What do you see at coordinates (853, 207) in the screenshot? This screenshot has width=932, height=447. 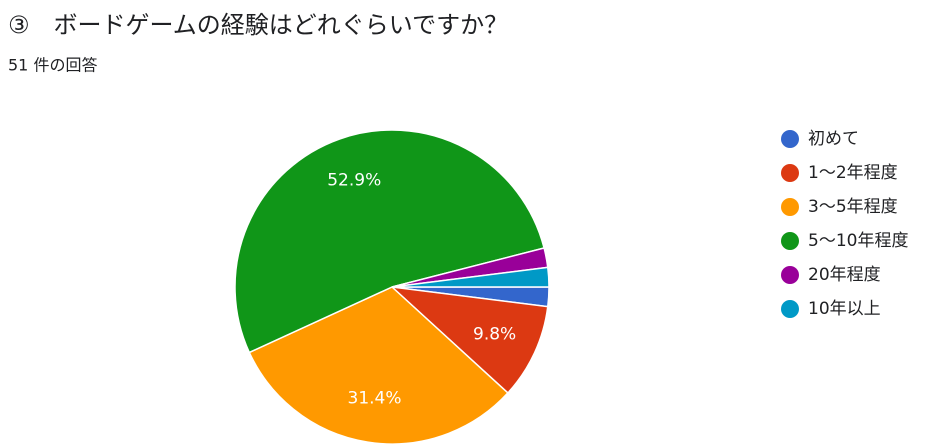 I see `legend-label: 3〜5年程度` at bounding box center [853, 207].